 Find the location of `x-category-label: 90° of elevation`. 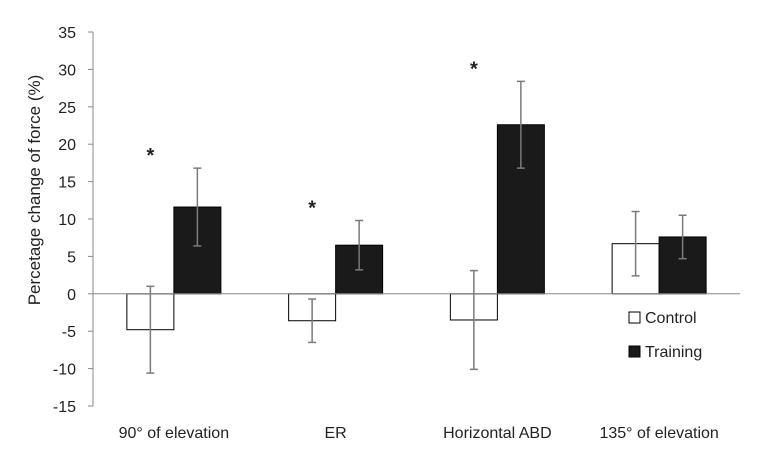

x-category-label: 90° of elevation is located at coordinates (174, 433).